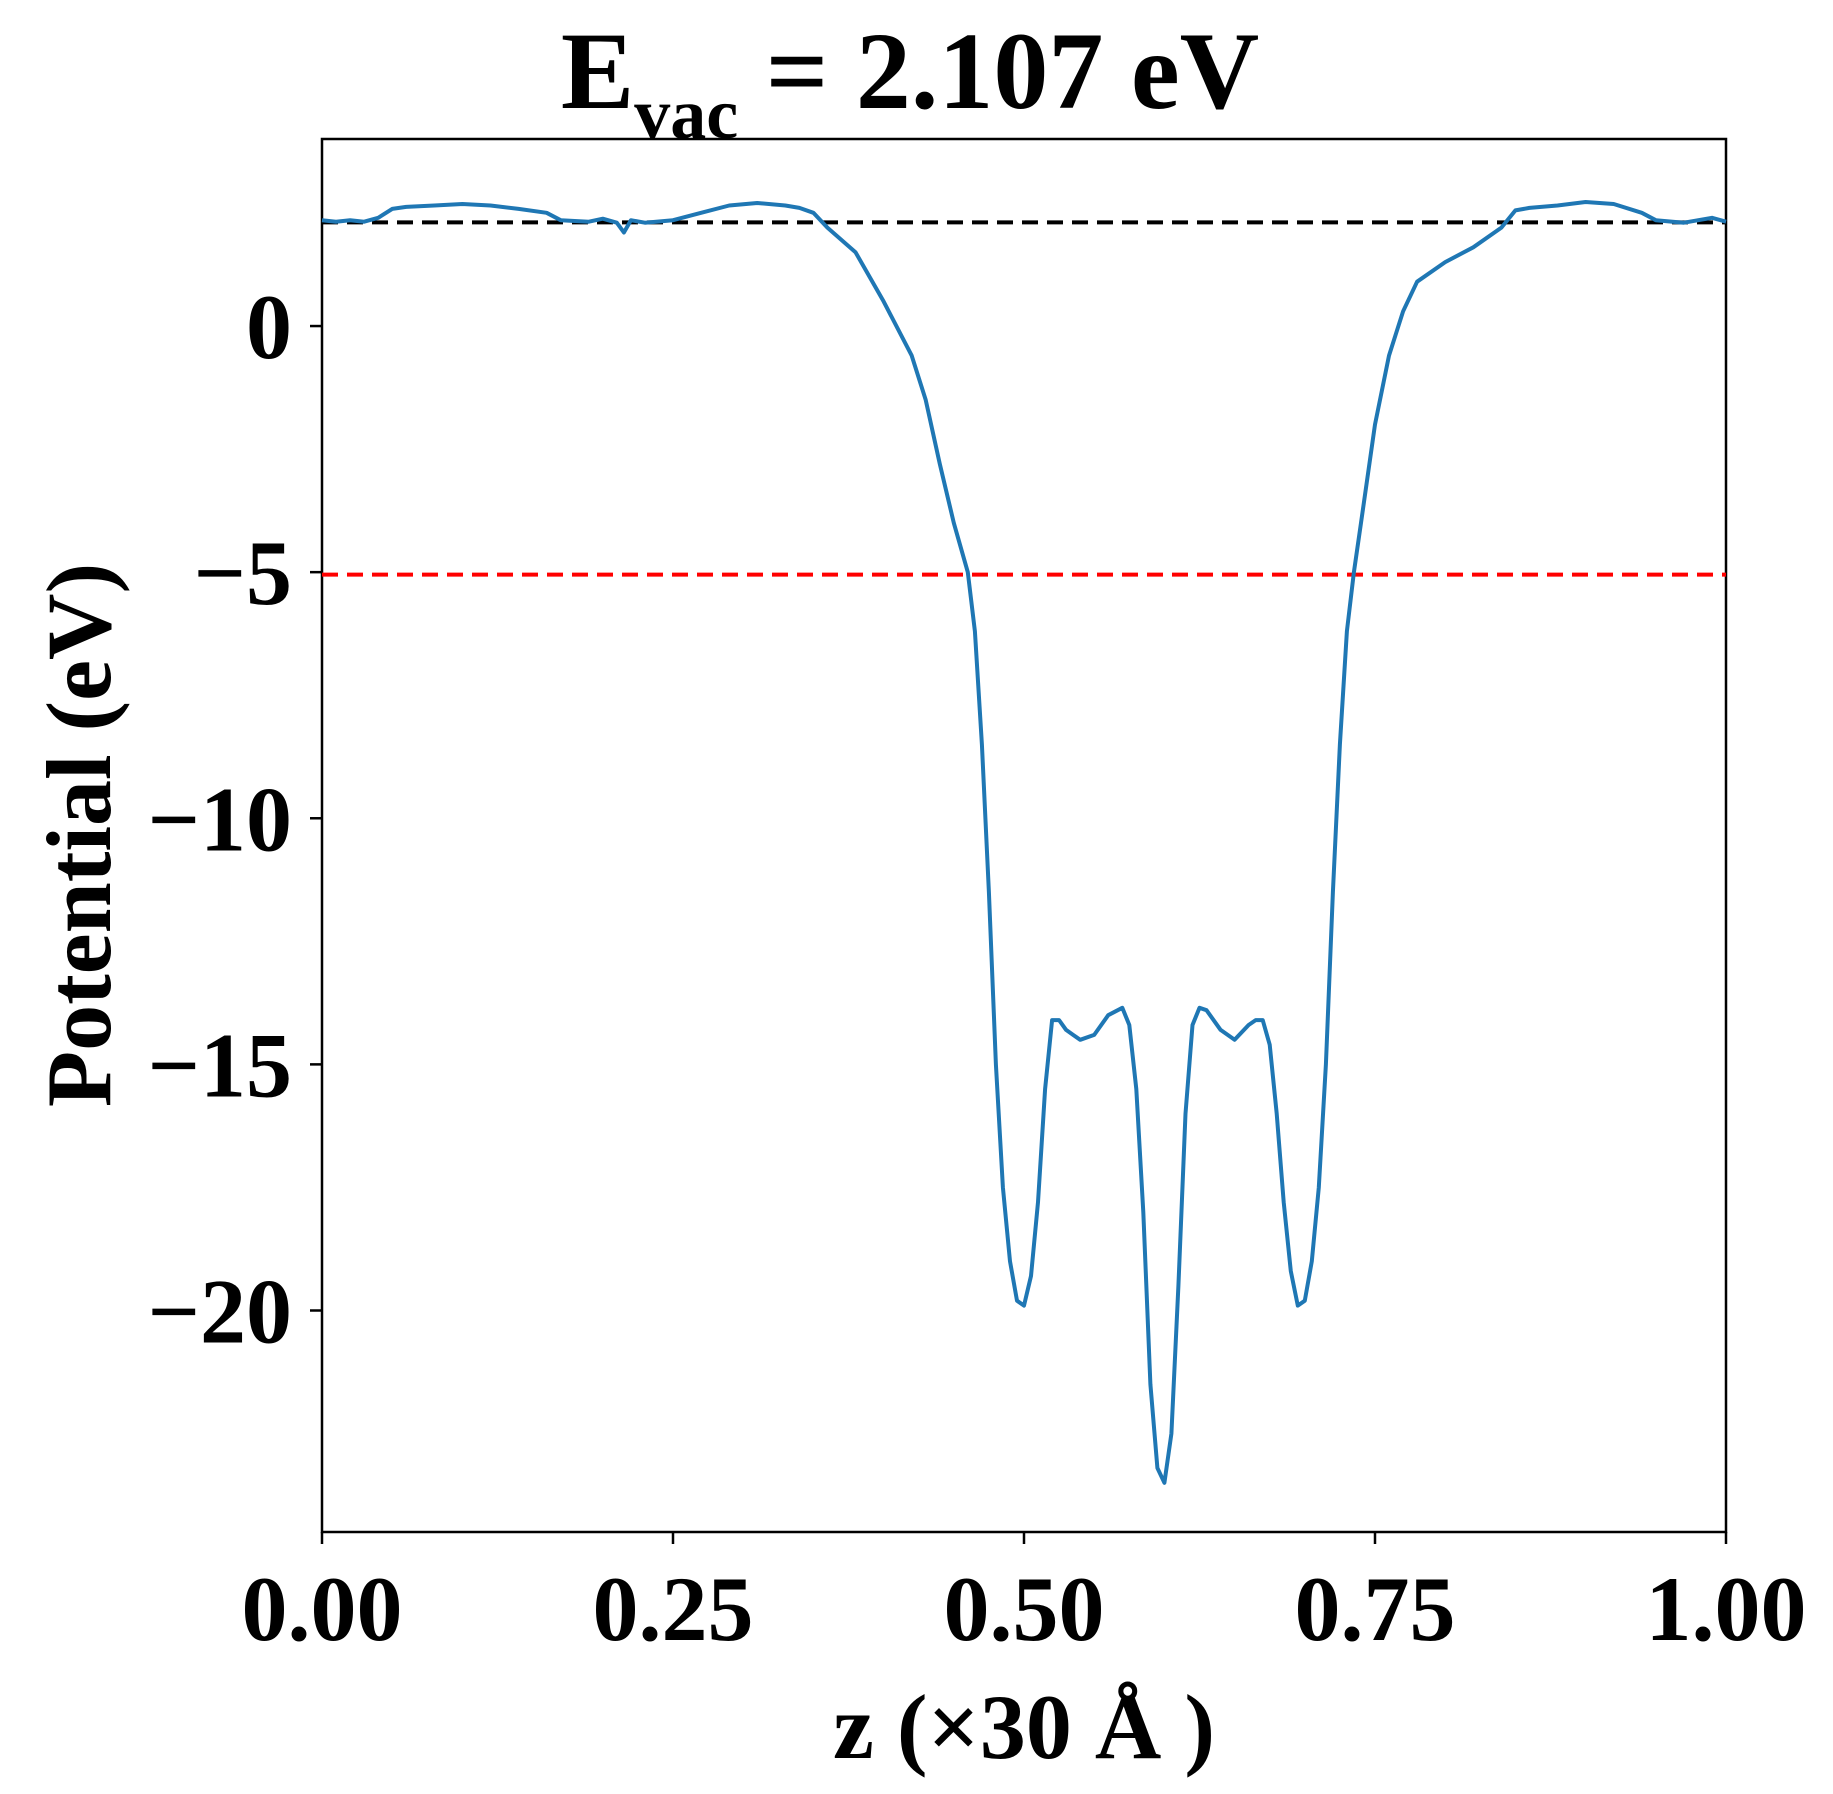 The image size is (1833, 1794). I want to click on y-tick-label: 0, so click(269, 327).